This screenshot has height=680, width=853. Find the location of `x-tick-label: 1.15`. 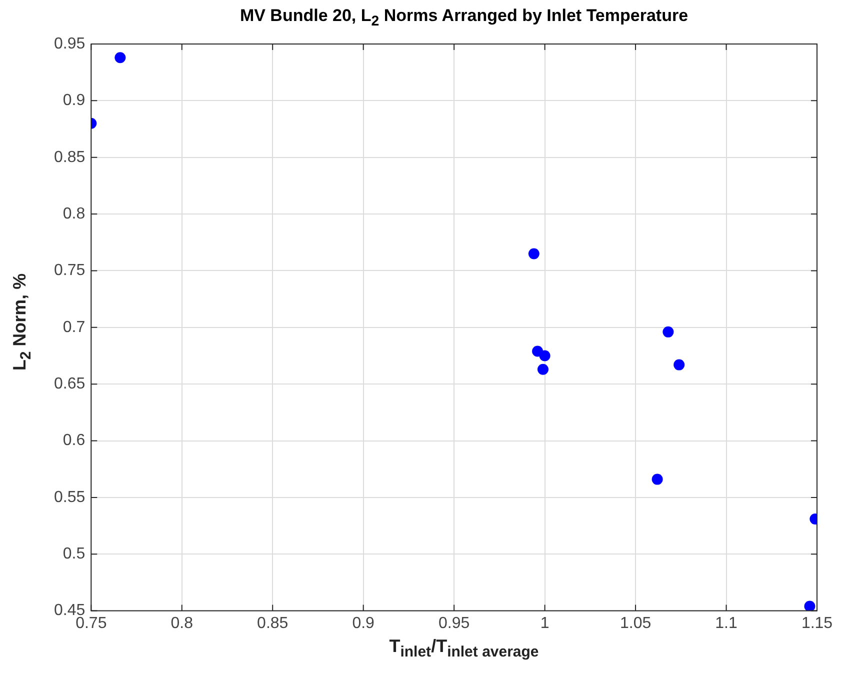

x-tick-label: 1.15 is located at coordinates (817, 623).